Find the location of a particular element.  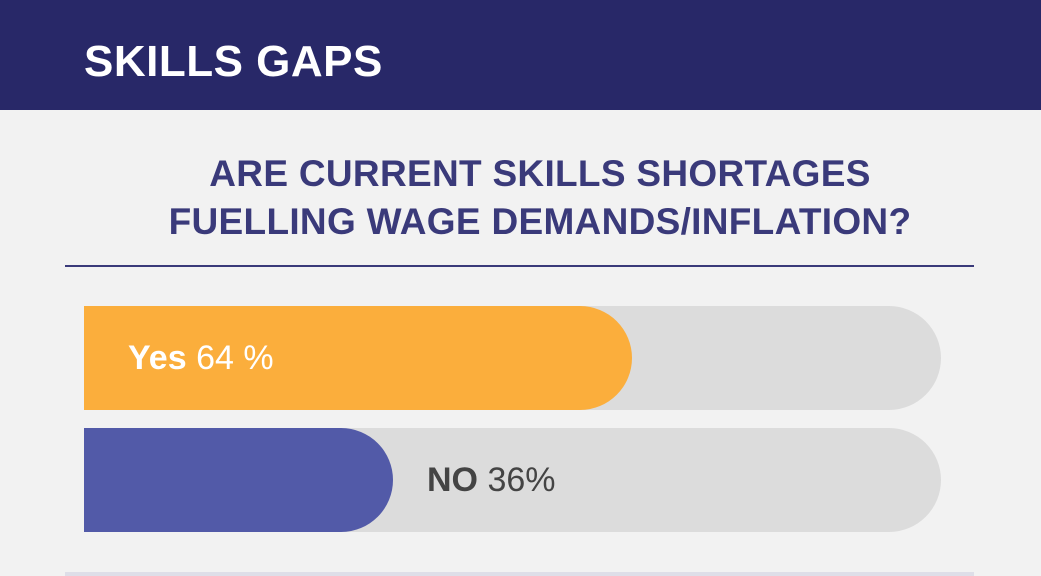

category-label-no: NO is located at coordinates (452, 480).